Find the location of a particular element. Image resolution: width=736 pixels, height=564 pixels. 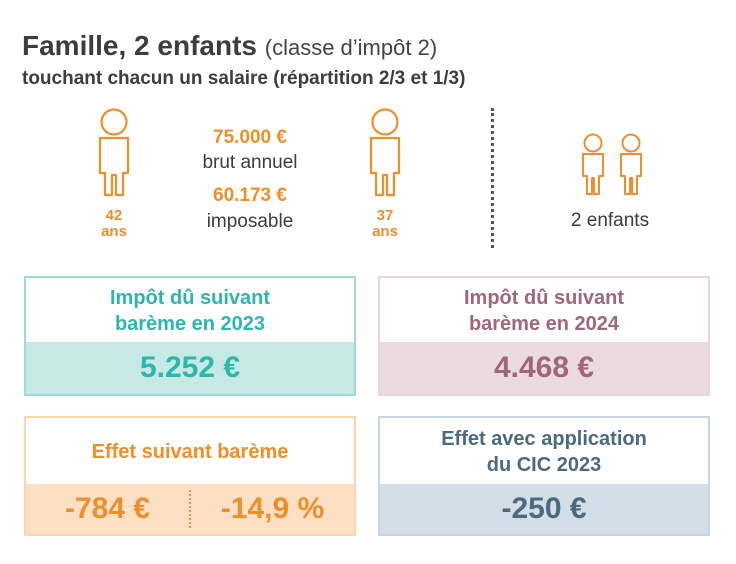

adult1-age: 42 ans is located at coordinates (114, 224).